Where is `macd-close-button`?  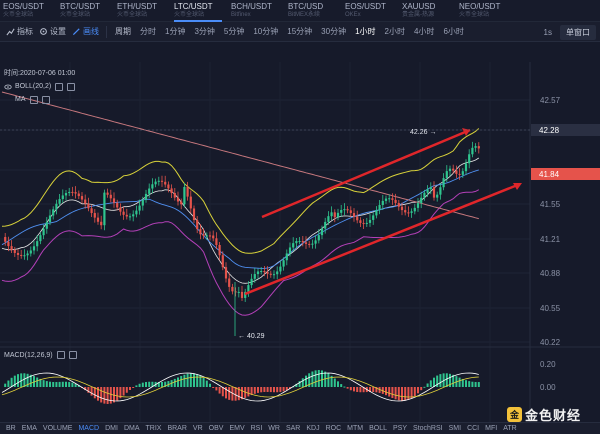 macd-close-button is located at coordinates (72, 355).